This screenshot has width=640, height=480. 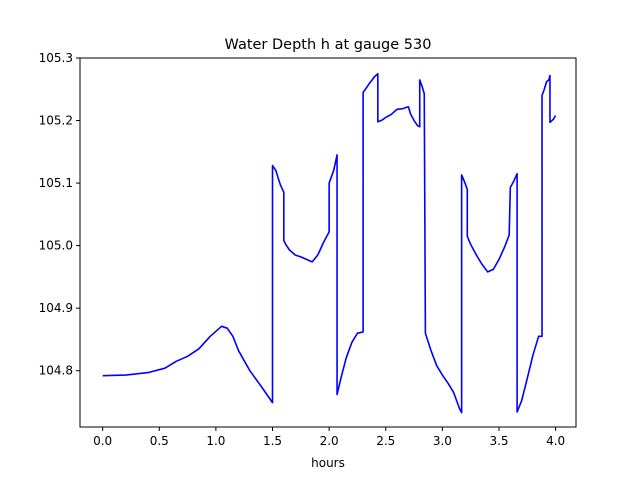 I want to click on y-axis-ticks: 104.8 104.9 105.0 105.1 105.2 105.3, so click(x=59, y=214).